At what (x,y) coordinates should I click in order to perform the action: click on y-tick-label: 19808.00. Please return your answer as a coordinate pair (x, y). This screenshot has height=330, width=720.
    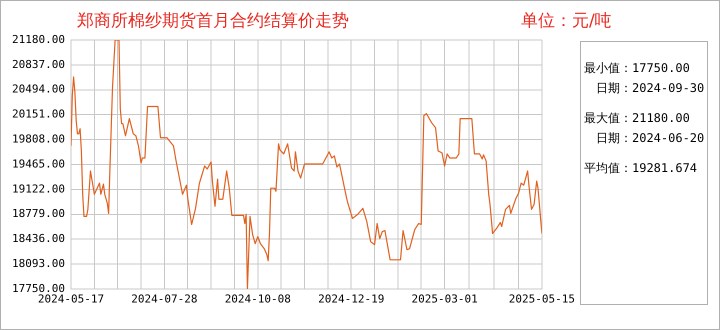
    Looking at the image, I should click on (38, 139).